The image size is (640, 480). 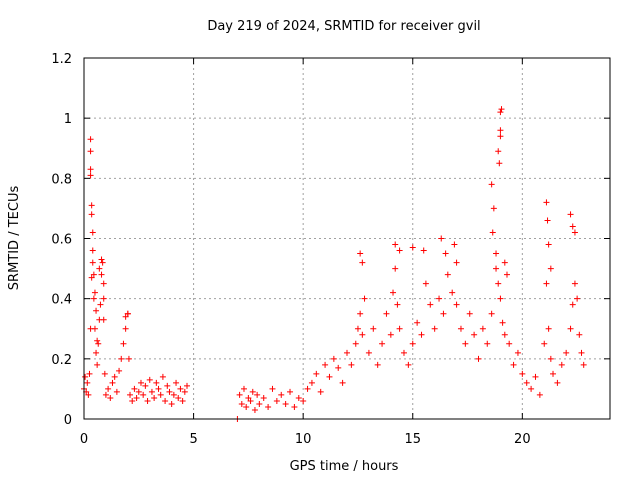 What do you see at coordinates (344, 466) in the screenshot?
I see `x-axis-label: GPS time / hours` at bounding box center [344, 466].